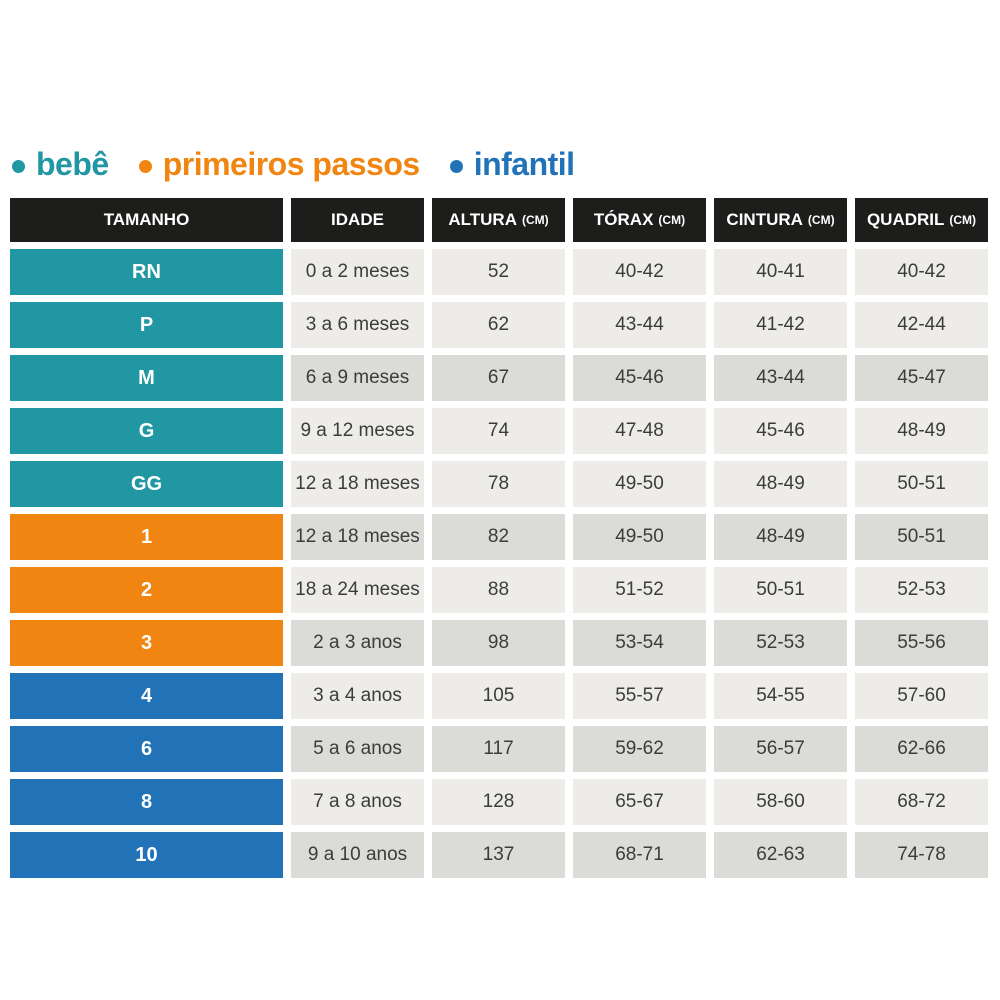 The height and width of the screenshot is (1000, 1000). Describe the element at coordinates (498, 802) in the screenshot. I see `table-cell: 128` at that location.